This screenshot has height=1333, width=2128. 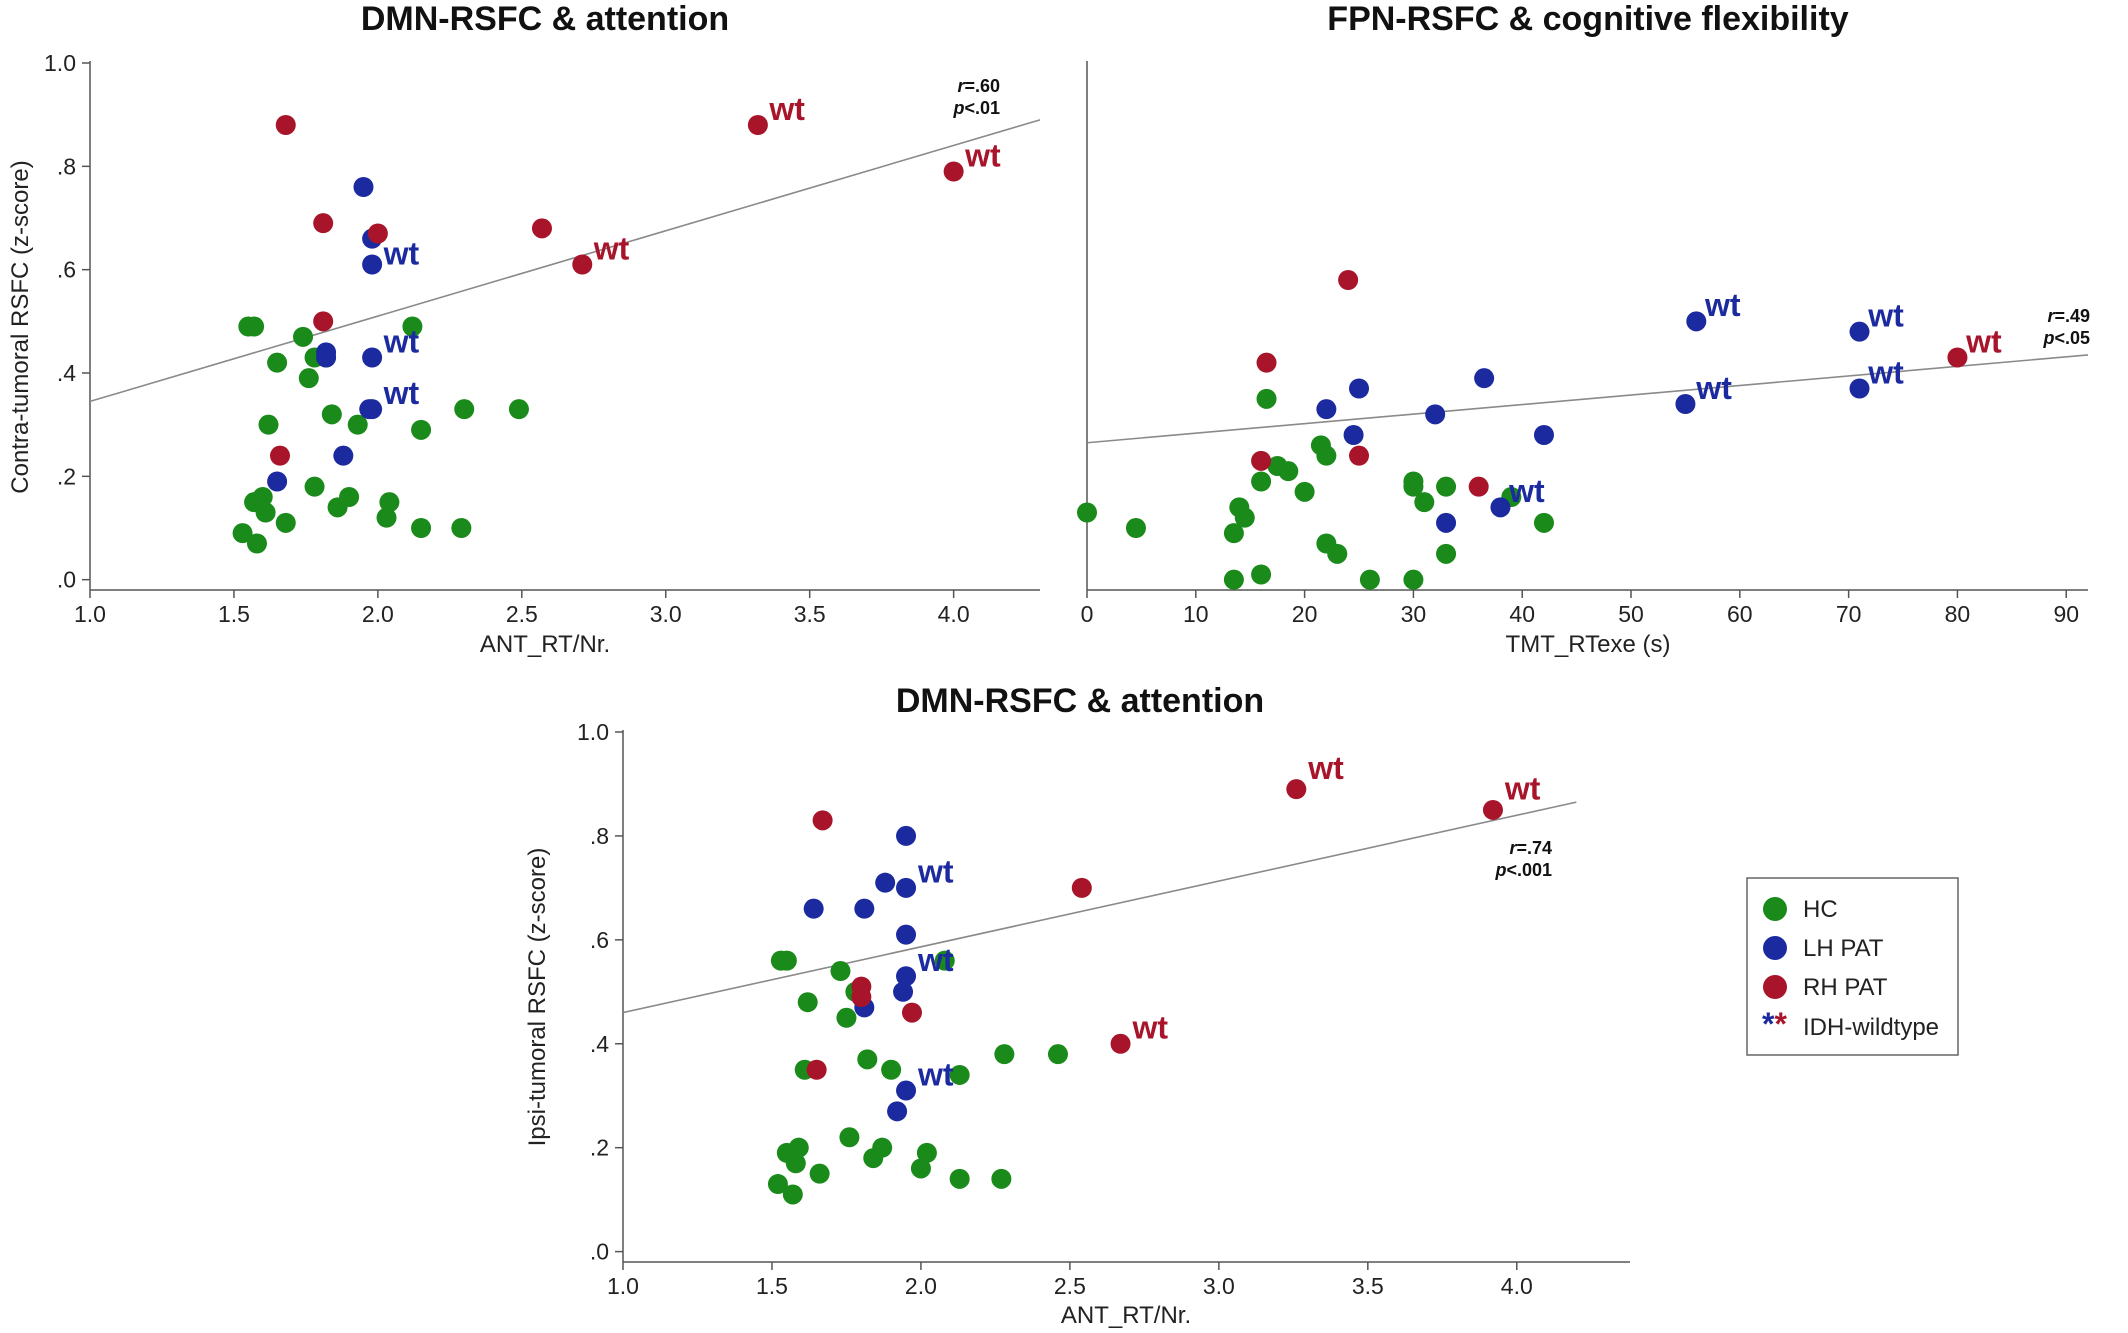 I want to click on chart-title: FPN-RSFC & cognitive flexibility, so click(x=1587, y=19).